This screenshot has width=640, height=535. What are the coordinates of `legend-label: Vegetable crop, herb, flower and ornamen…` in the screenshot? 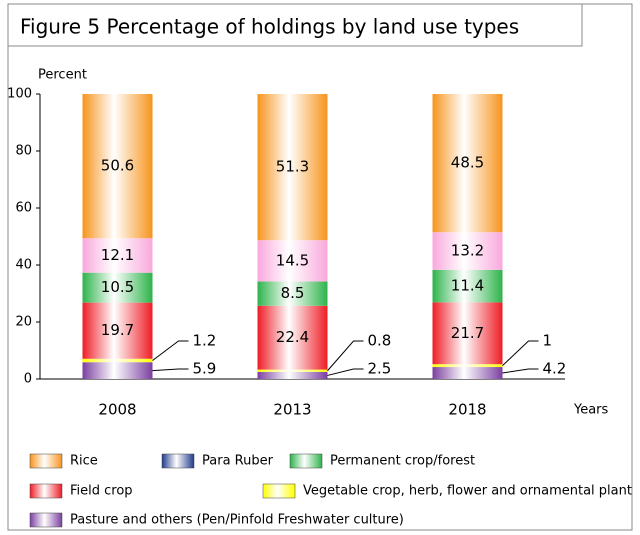 It's located at (467, 491).